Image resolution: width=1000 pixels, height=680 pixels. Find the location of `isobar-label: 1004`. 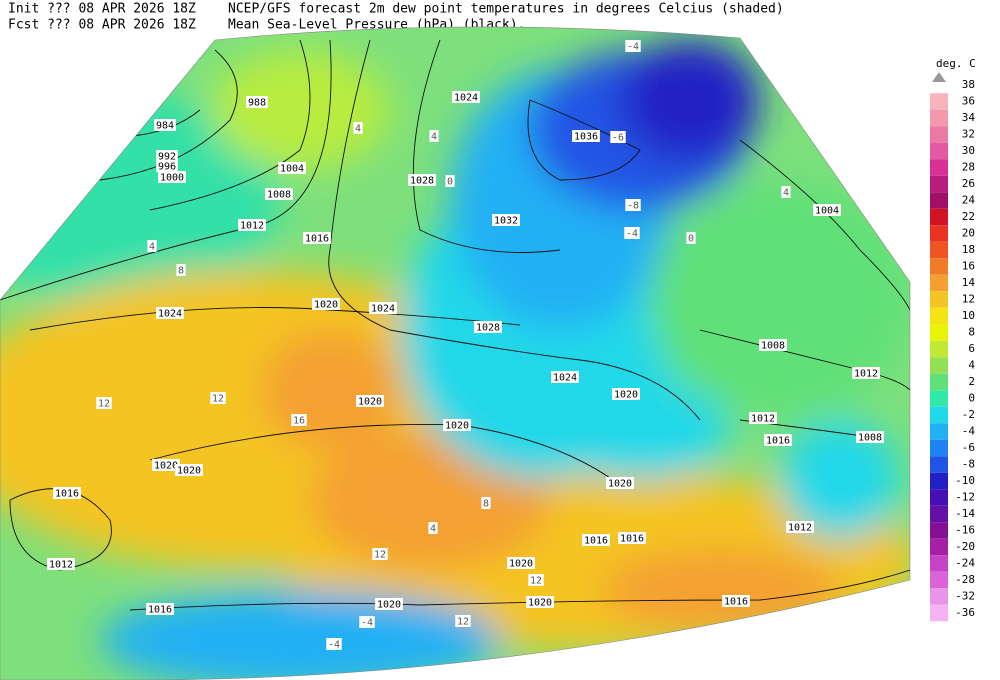

isobar-label: 1004 is located at coordinates (292, 169).